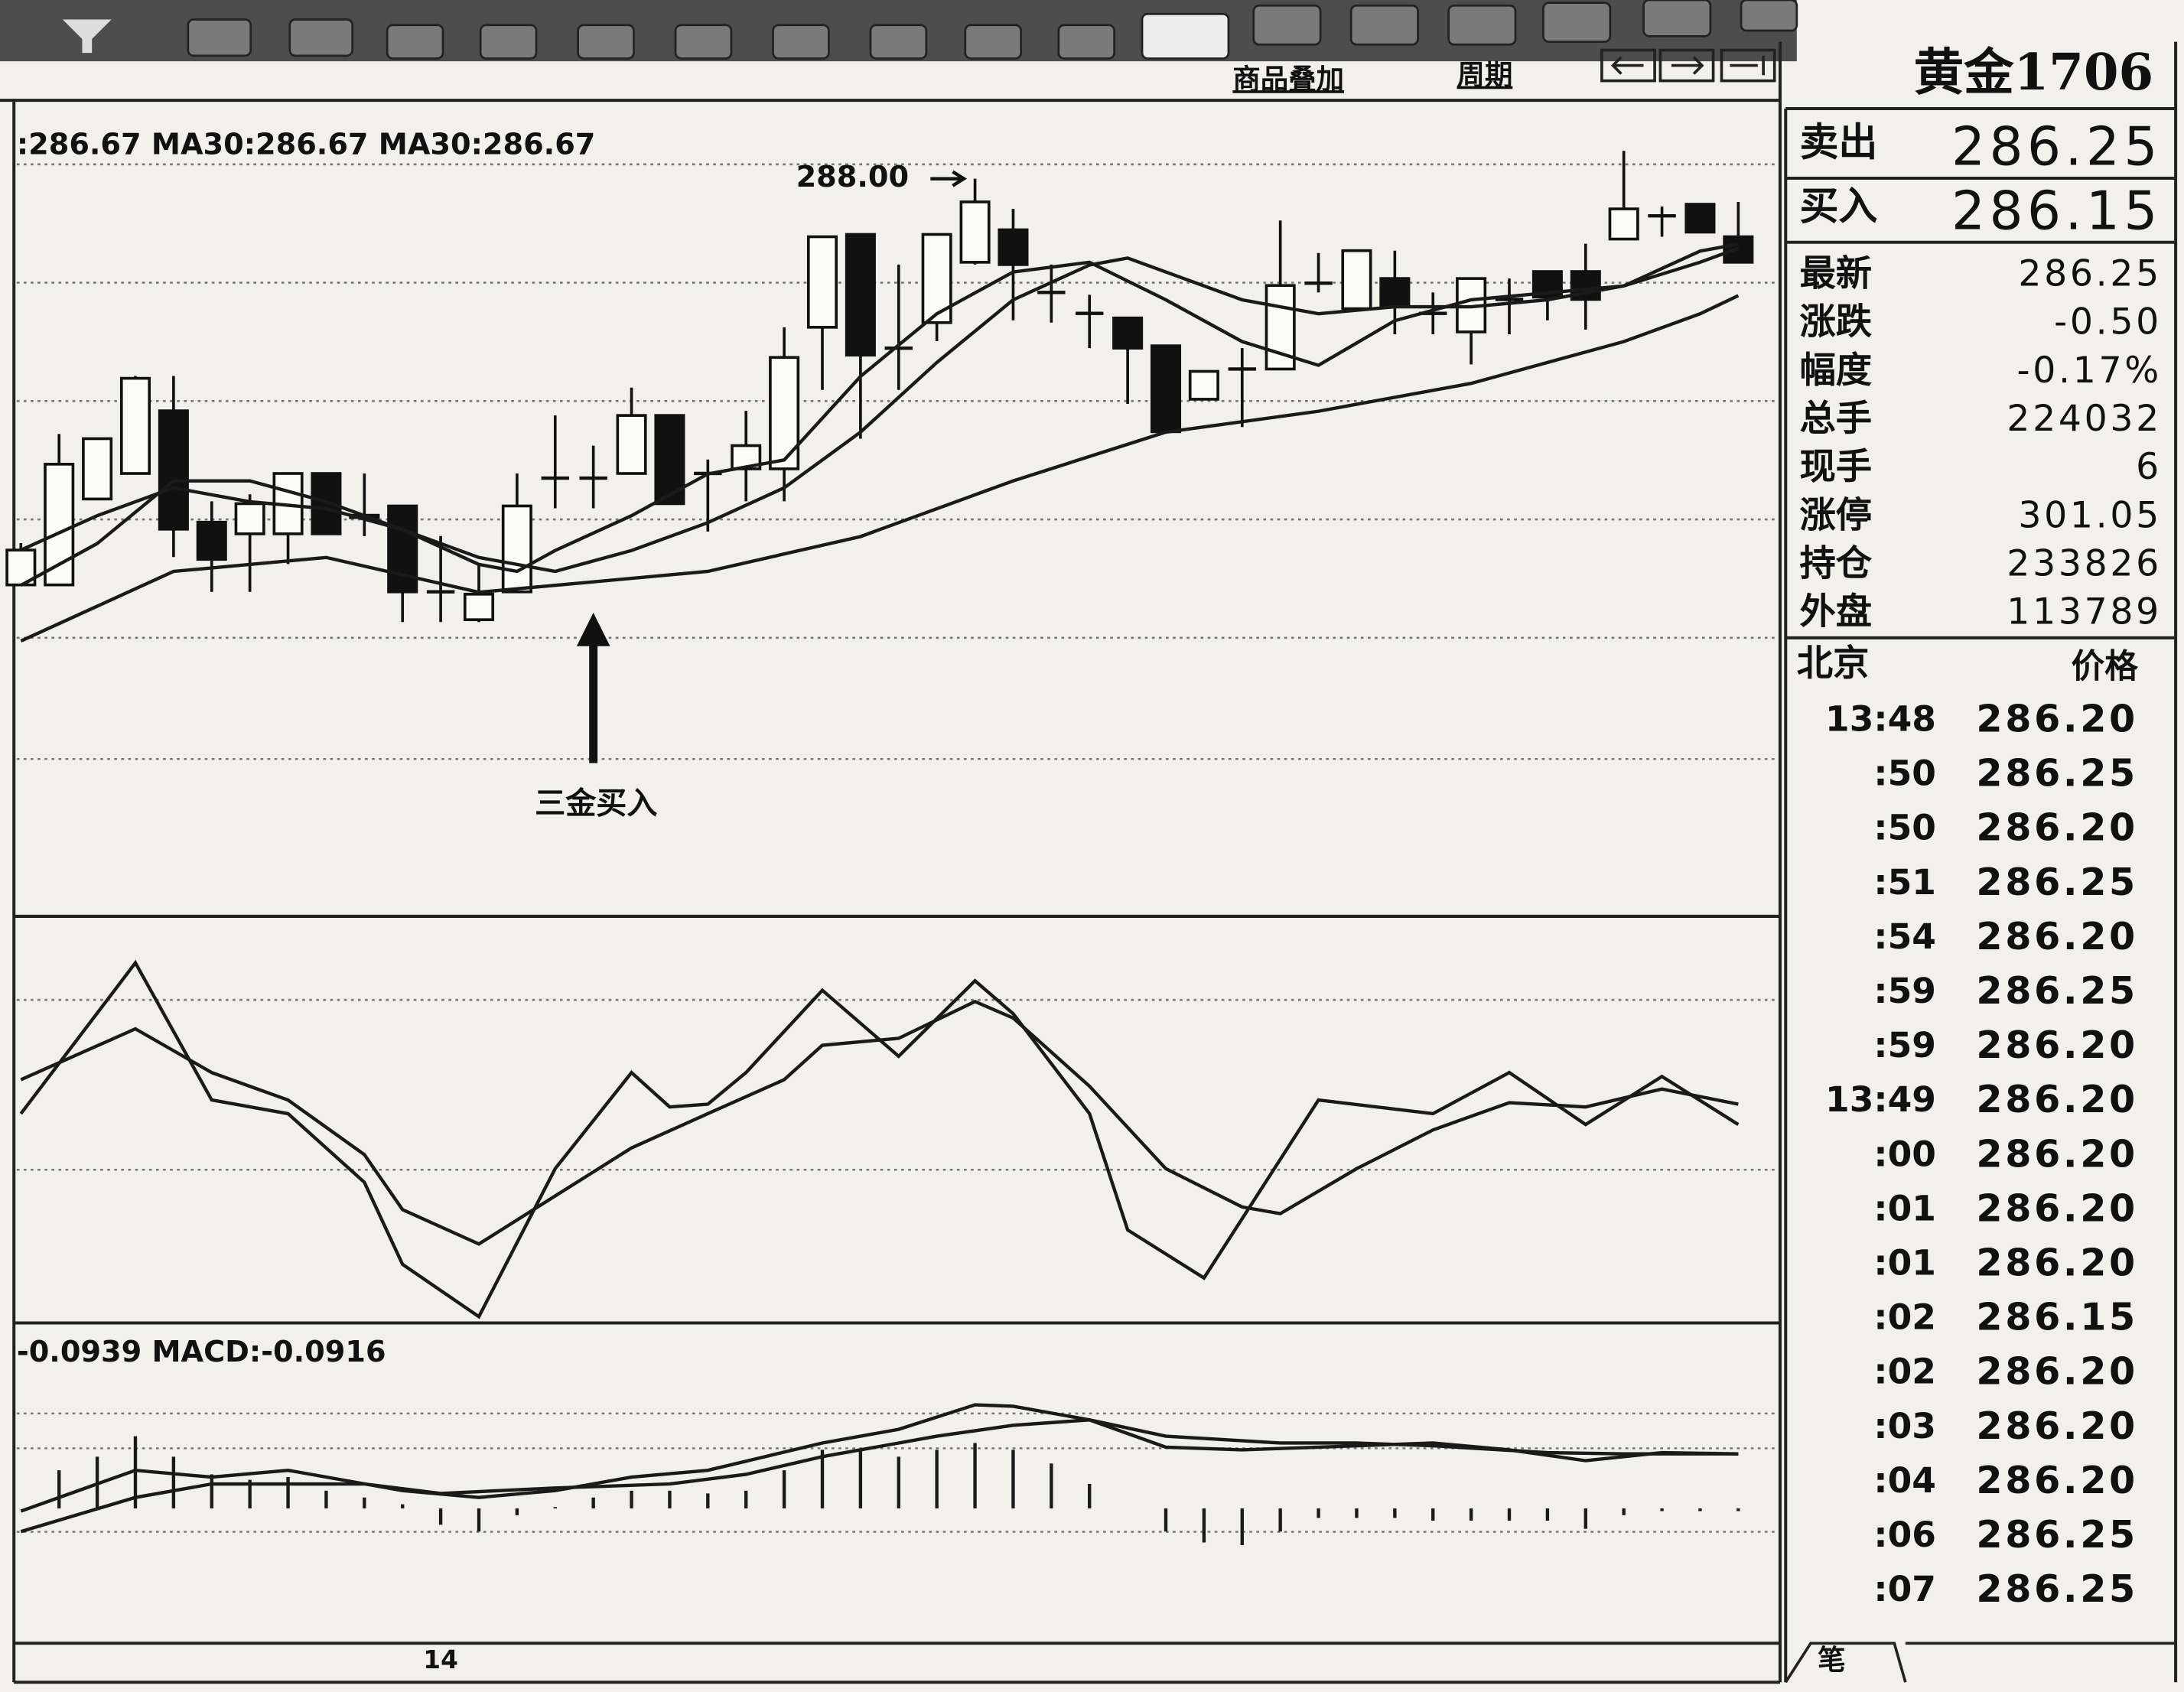 This screenshot has height=1692, width=2184. What do you see at coordinates (2089, 371) in the screenshot?
I see `stat-value: -0.17%` at bounding box center [2089, 371].